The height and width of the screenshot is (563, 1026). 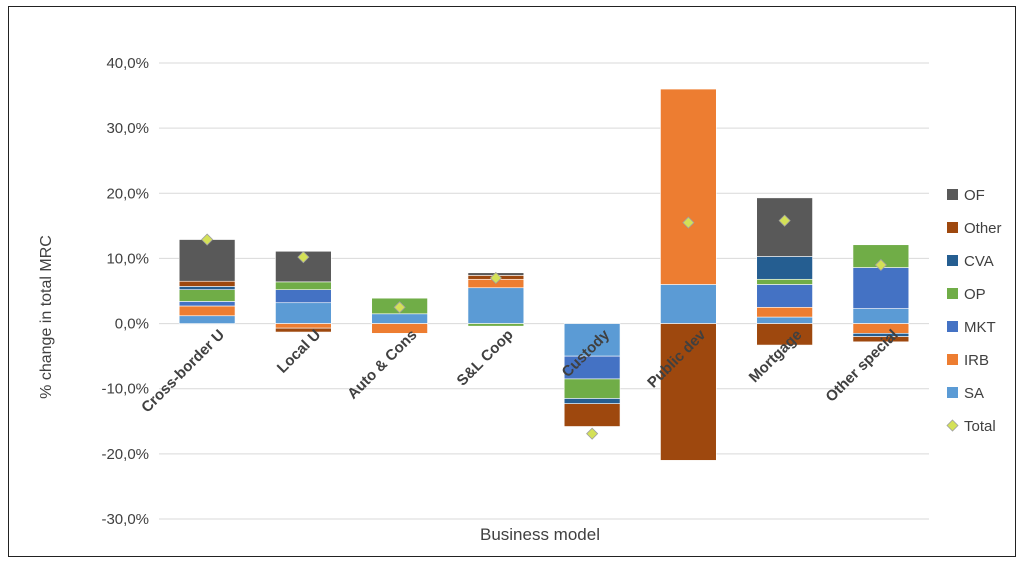 What do you see at coordinates (974, 393) in the screenshot?
I see `legend-label: SA` at bounding box center [974, 393].